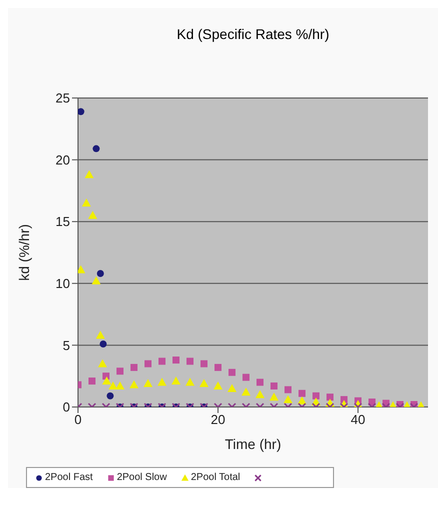 The width and height of the screenshot is (448, 514). Describe the element at coordinates (78, 420) in the screenshot. I see `x-tick-label: 0` at that location.